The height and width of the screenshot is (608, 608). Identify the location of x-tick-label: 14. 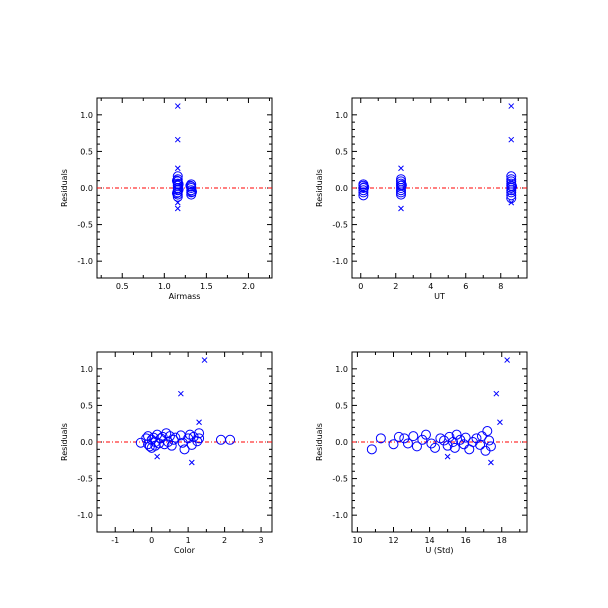
(429, 540).